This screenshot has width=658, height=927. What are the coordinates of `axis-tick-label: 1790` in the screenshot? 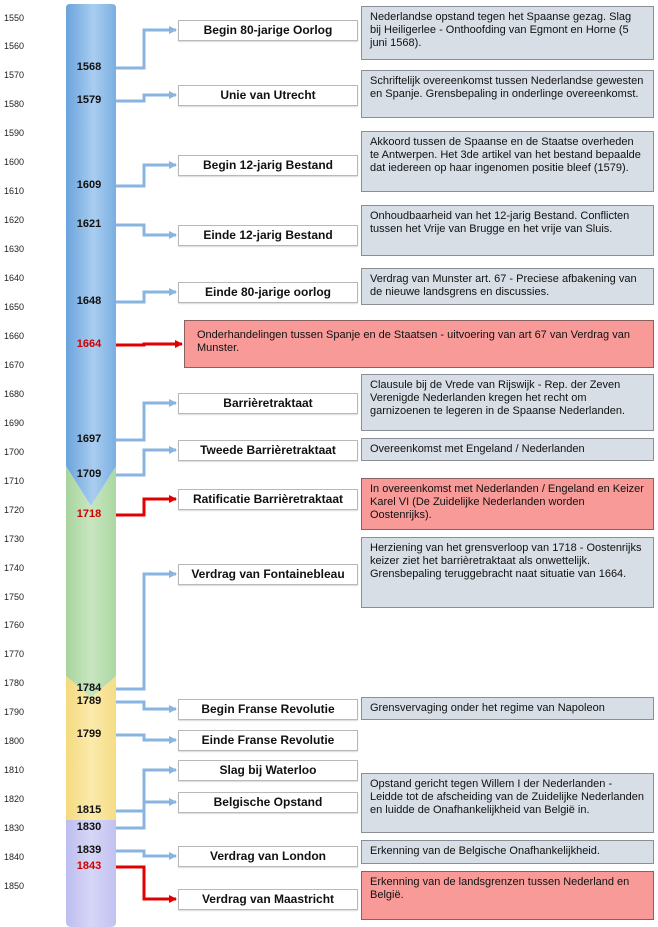 It's located at (14, 712).